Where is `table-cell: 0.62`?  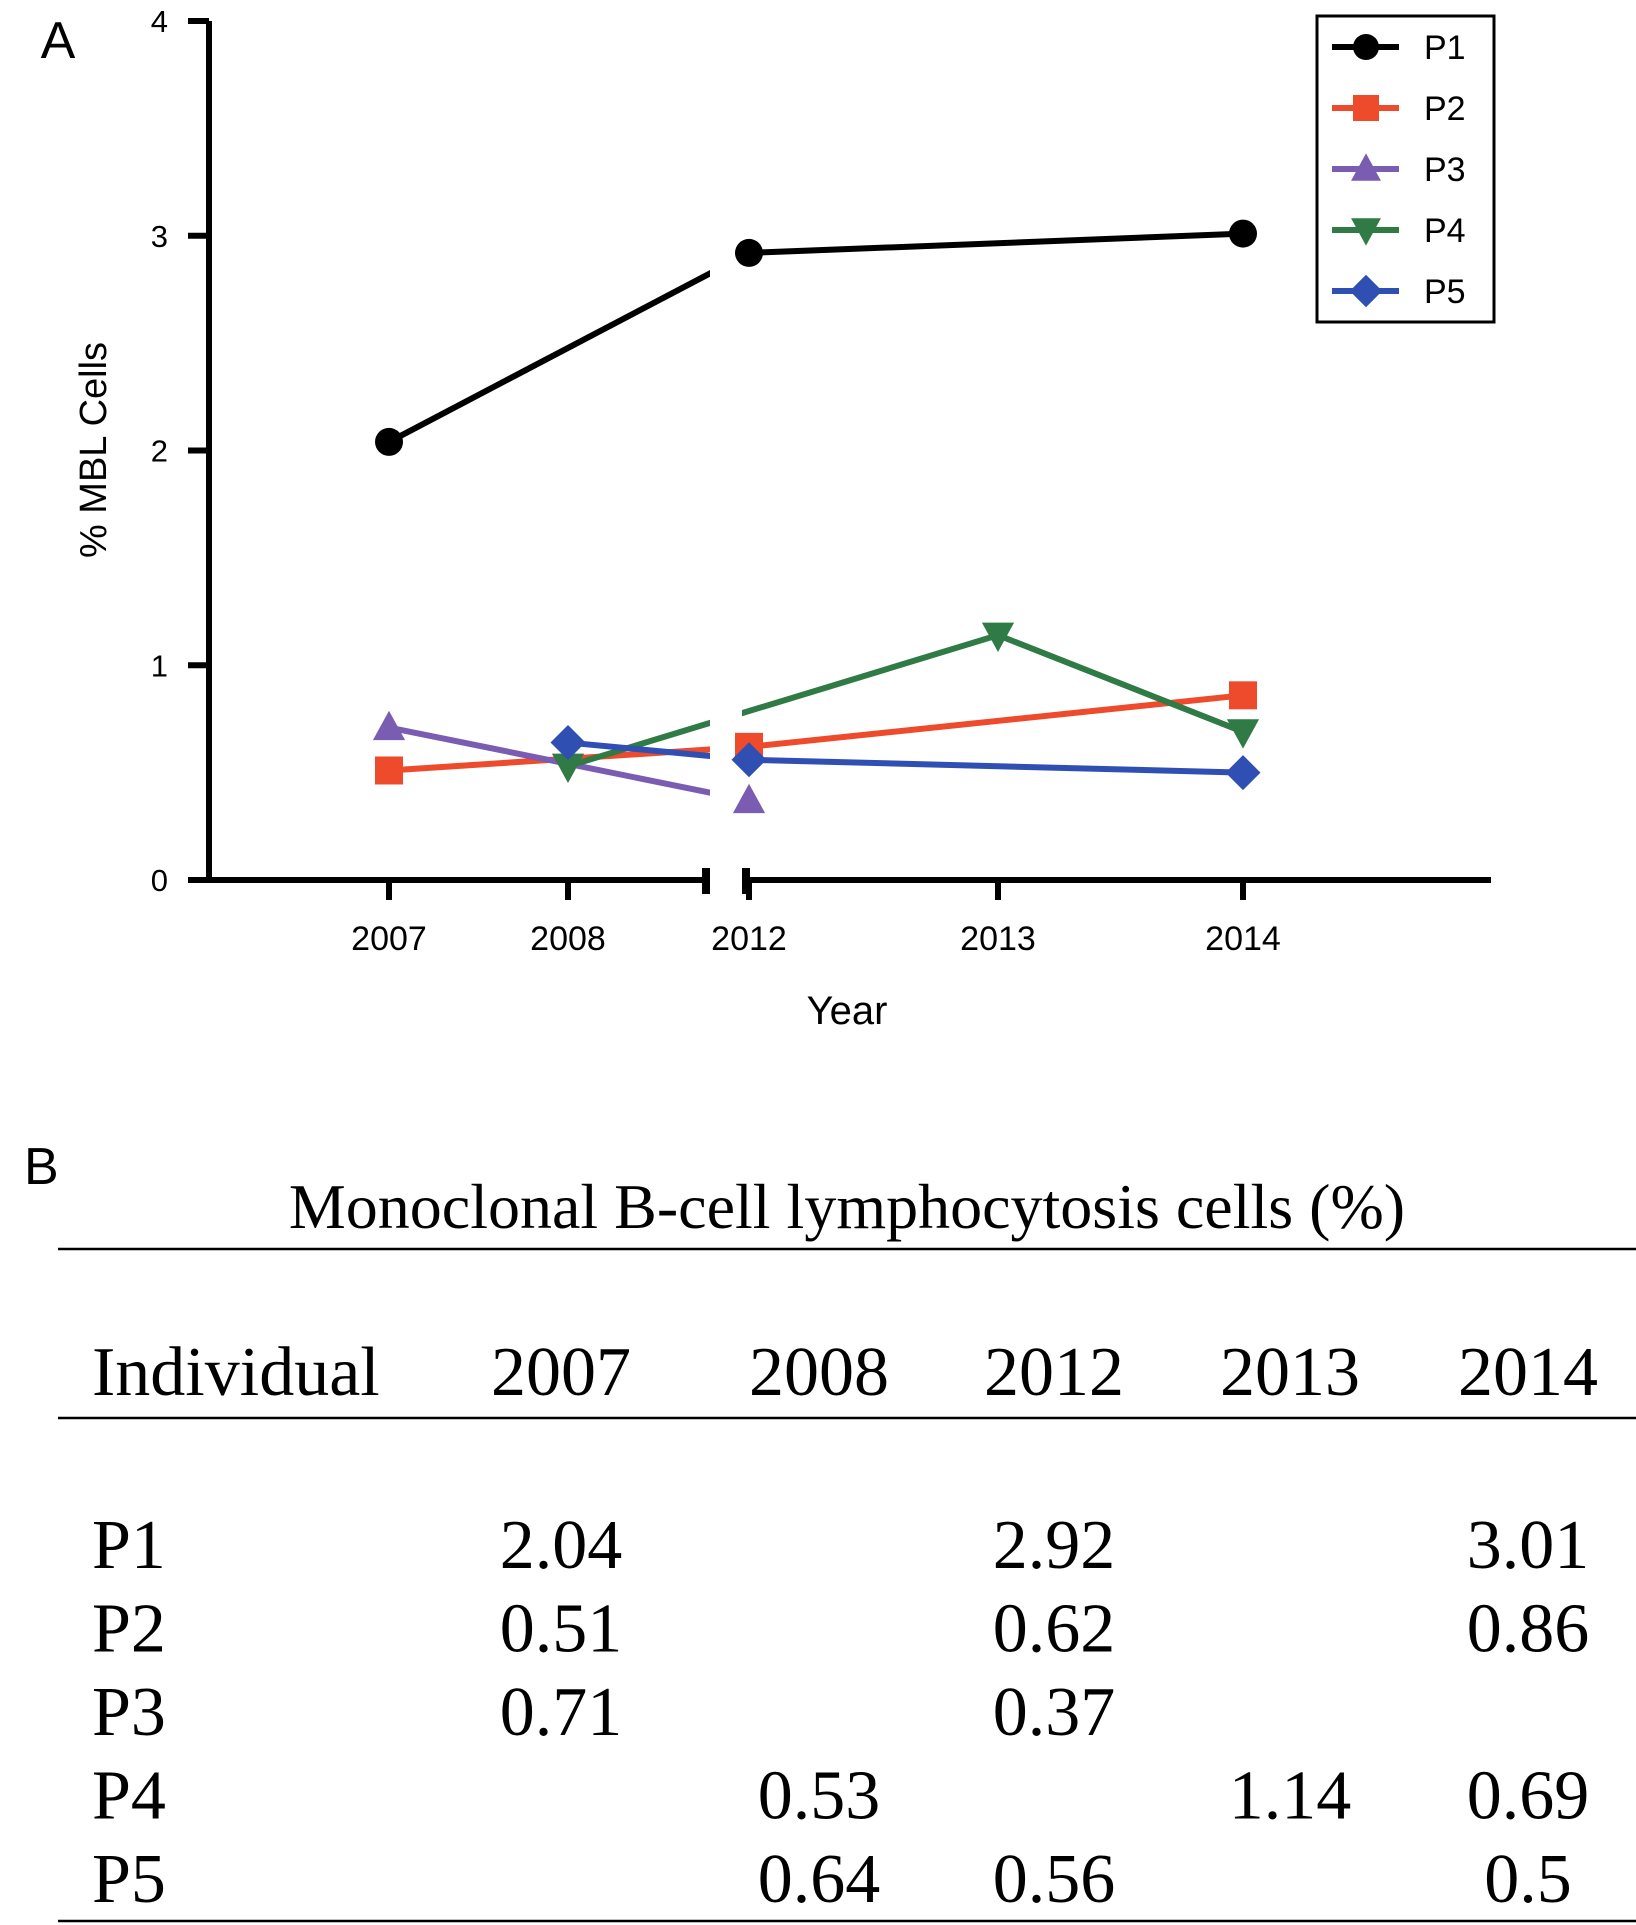
table-cell: 0.62 is located at coordinates (1054, 1629).